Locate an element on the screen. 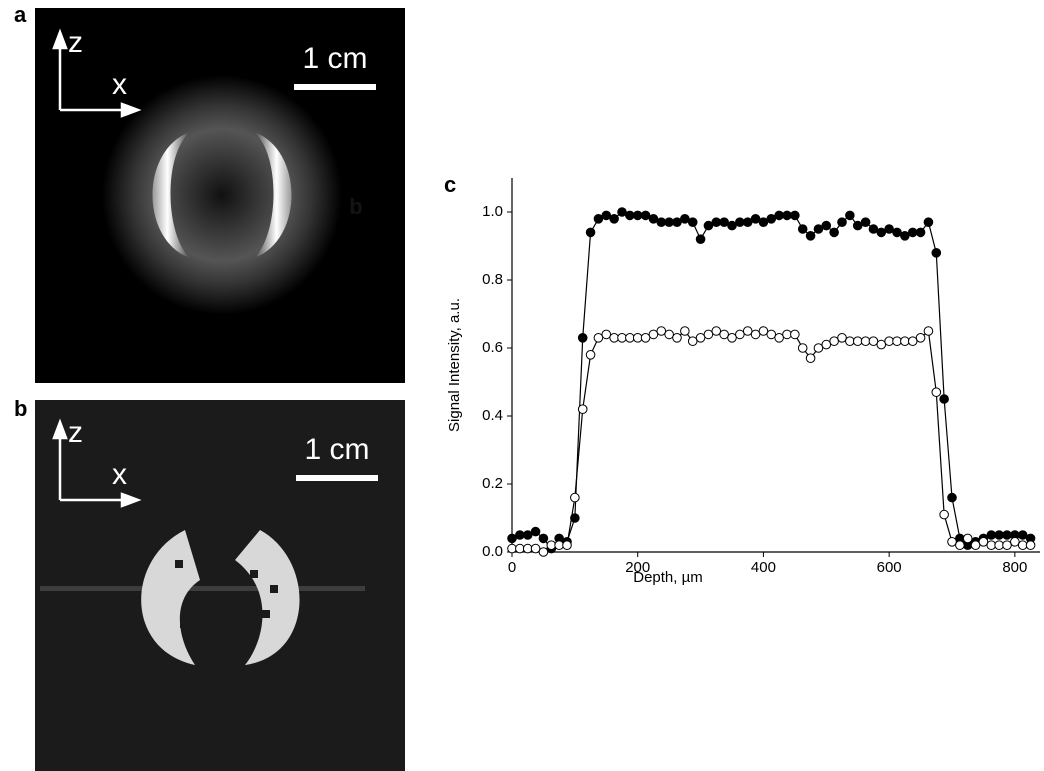  streak is located at coordinates (202, 588).